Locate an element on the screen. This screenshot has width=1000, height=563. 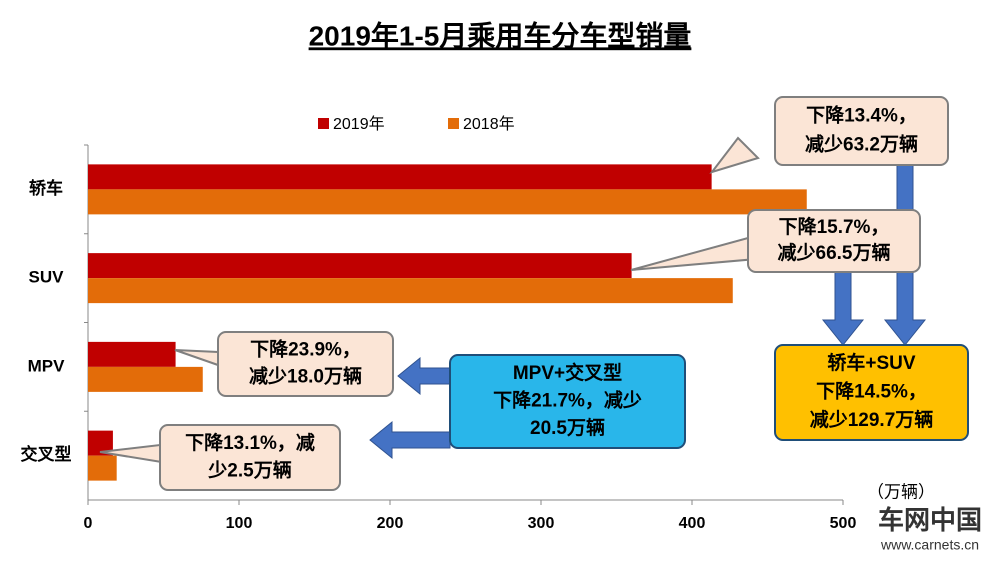
callout-text: 轿车+SUV is located at coordinates (871, 362).